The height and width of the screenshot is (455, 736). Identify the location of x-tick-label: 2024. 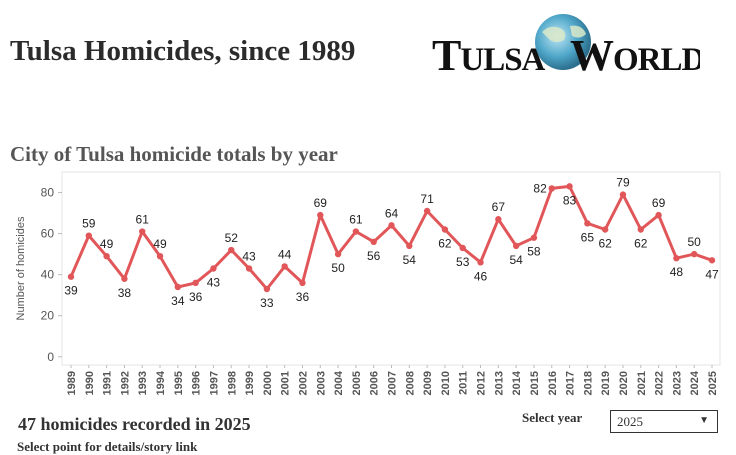
(695, 382).